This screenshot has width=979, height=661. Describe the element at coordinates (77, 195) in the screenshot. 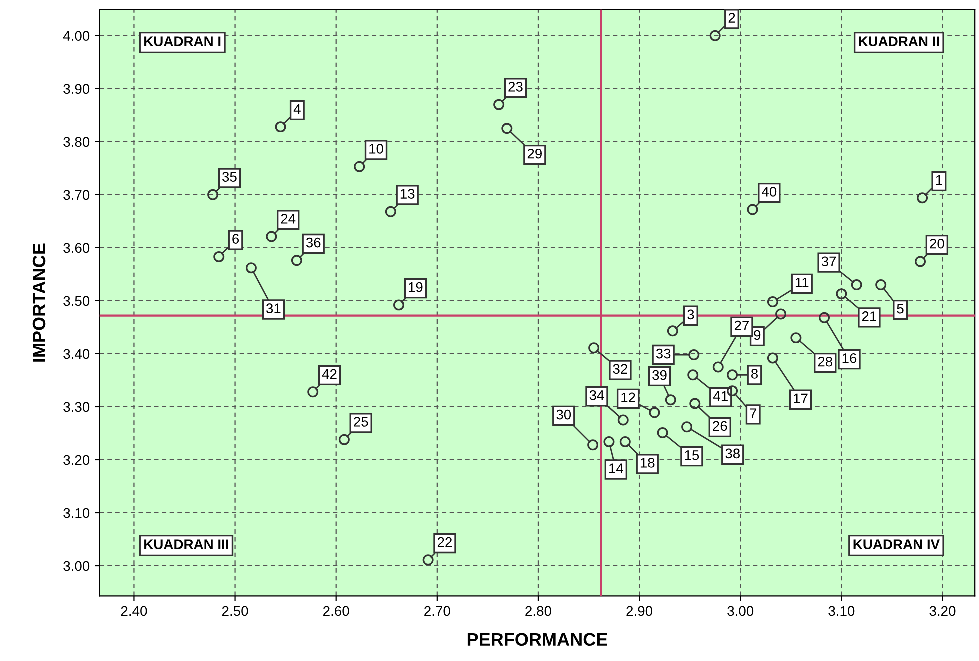

I see `y-tick-label: 3.70` at that location.